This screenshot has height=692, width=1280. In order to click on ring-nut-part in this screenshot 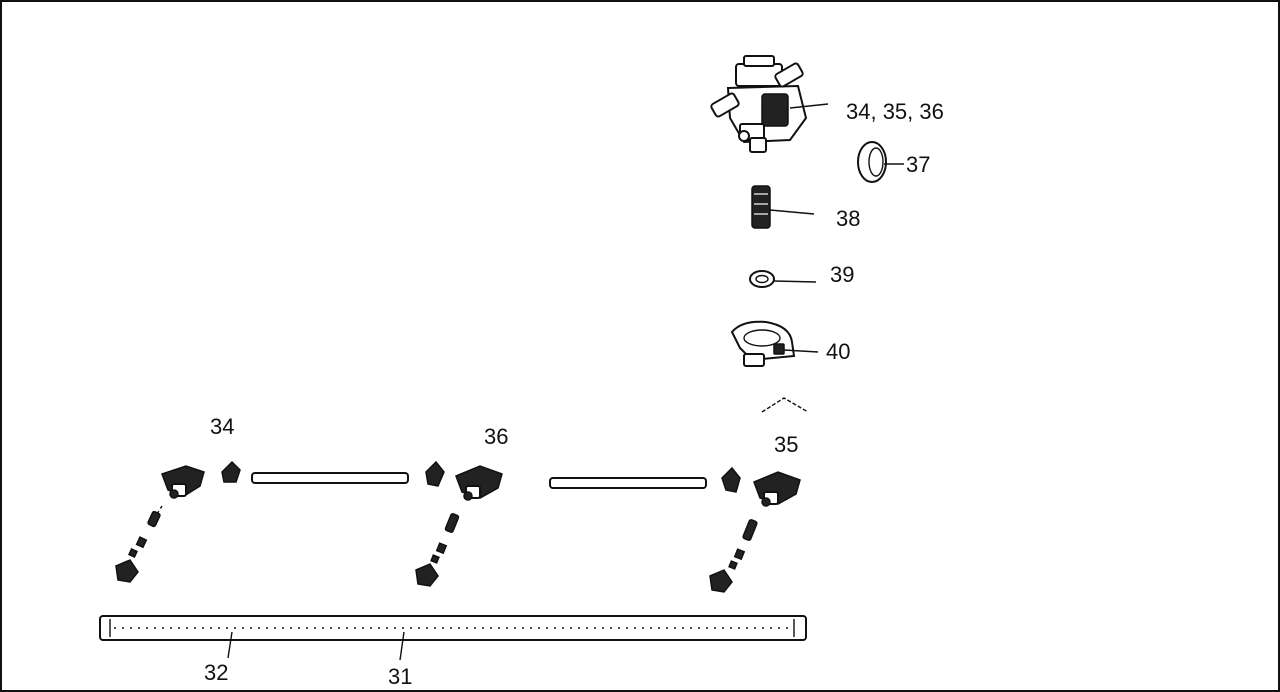, I will do `click(872, 162)`.